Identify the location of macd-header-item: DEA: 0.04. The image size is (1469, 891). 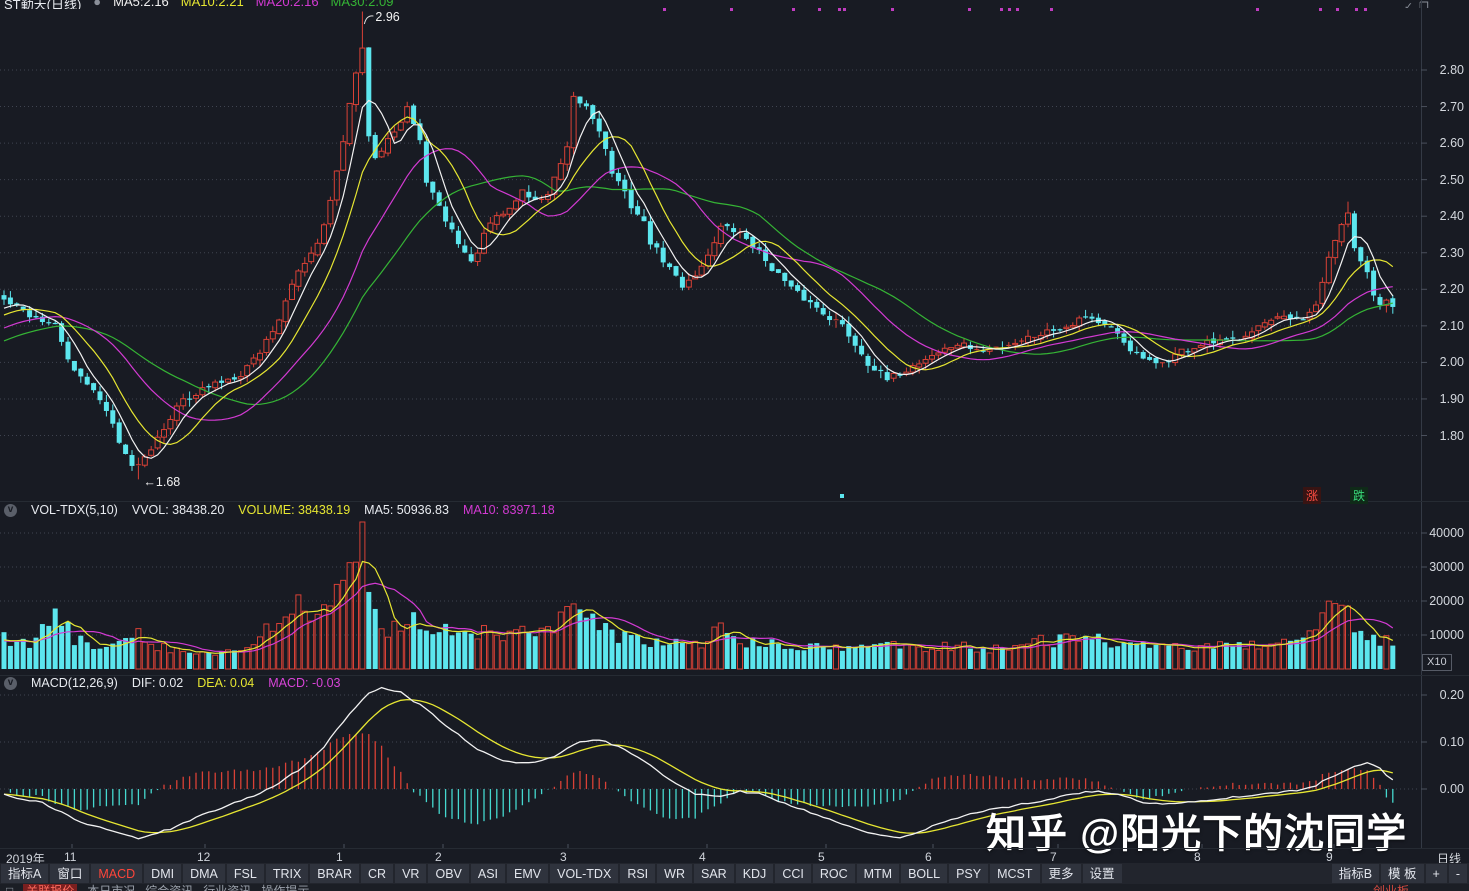
(226, 683).